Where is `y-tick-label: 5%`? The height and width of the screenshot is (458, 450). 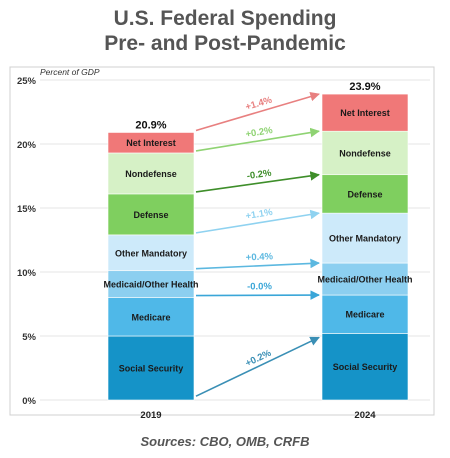 y-tick-label: 5% is located at coordinates (29, 337).